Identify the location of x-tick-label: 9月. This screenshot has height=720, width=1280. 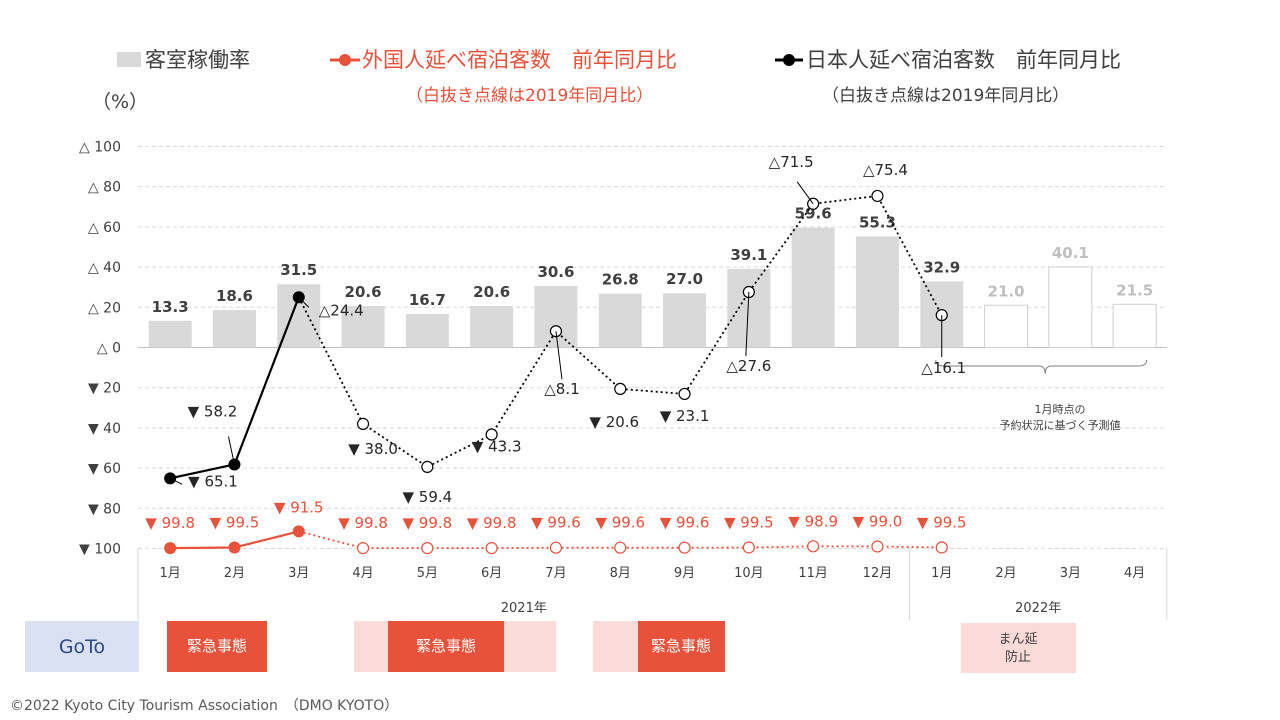
(684, 573).